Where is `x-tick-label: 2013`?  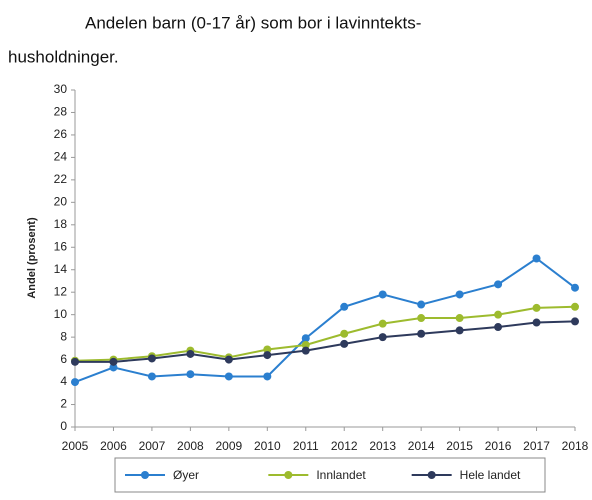
x-tick-label: 2013 is located at coordinates (382, 446).